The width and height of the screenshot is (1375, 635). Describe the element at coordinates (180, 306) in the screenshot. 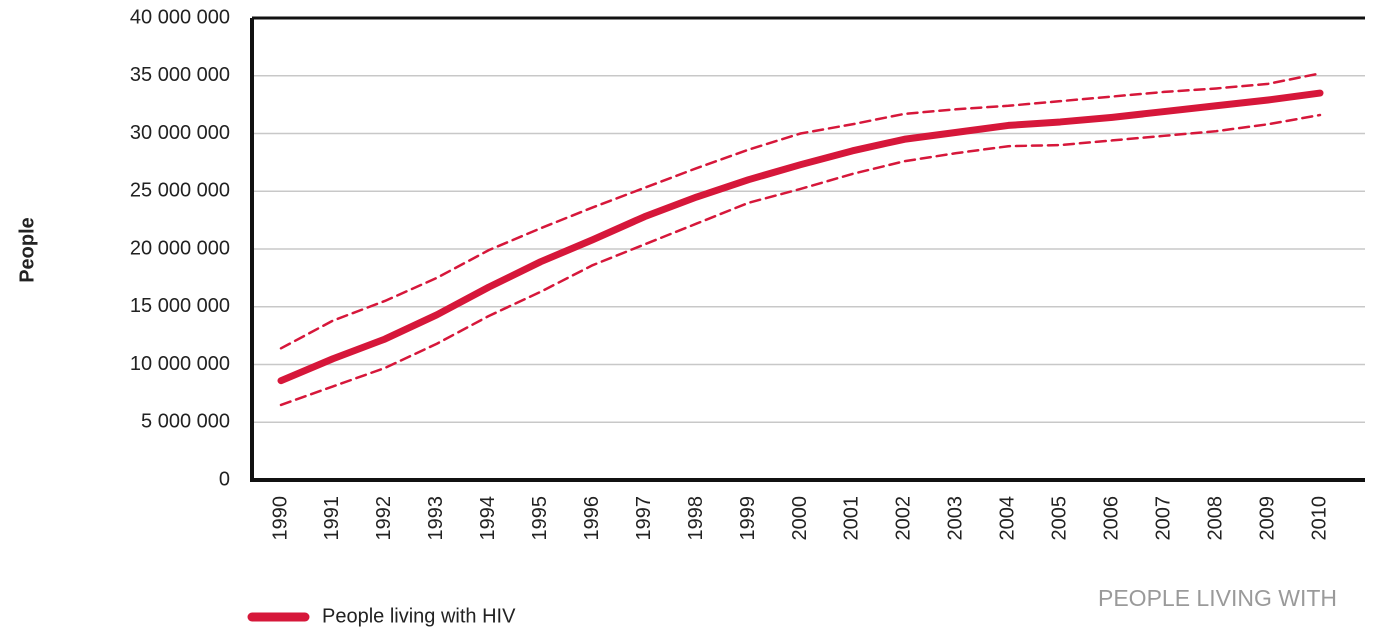

I see `y-tick-label: 15 000 000` at that location.